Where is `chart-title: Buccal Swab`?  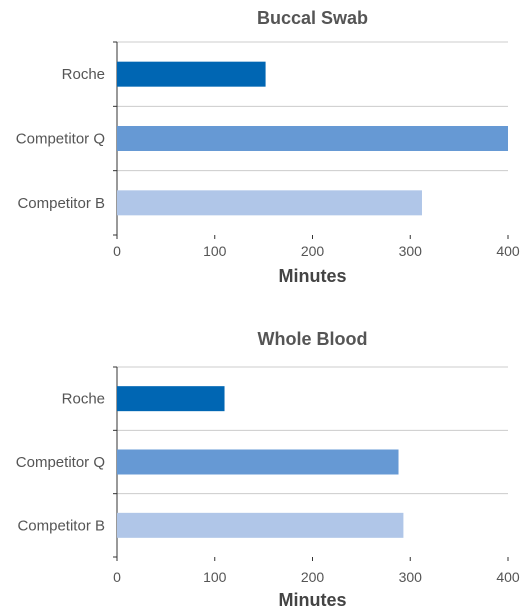
chart-title: Buccal Swab is located at coordinates (312, 18).